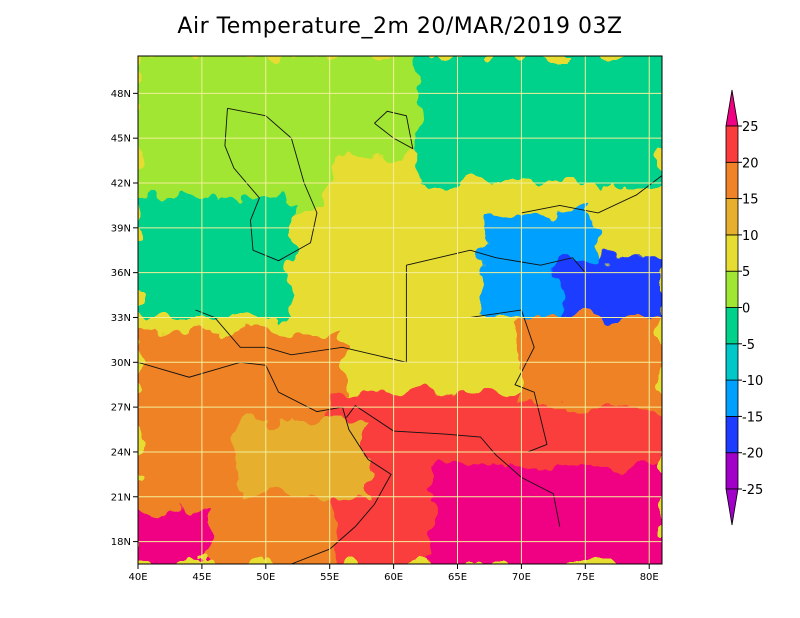 The image size is (800, 618). Describe the element at coordinates (750, 163) in the screenshot. I see `colorbar-label: 20` at that location.